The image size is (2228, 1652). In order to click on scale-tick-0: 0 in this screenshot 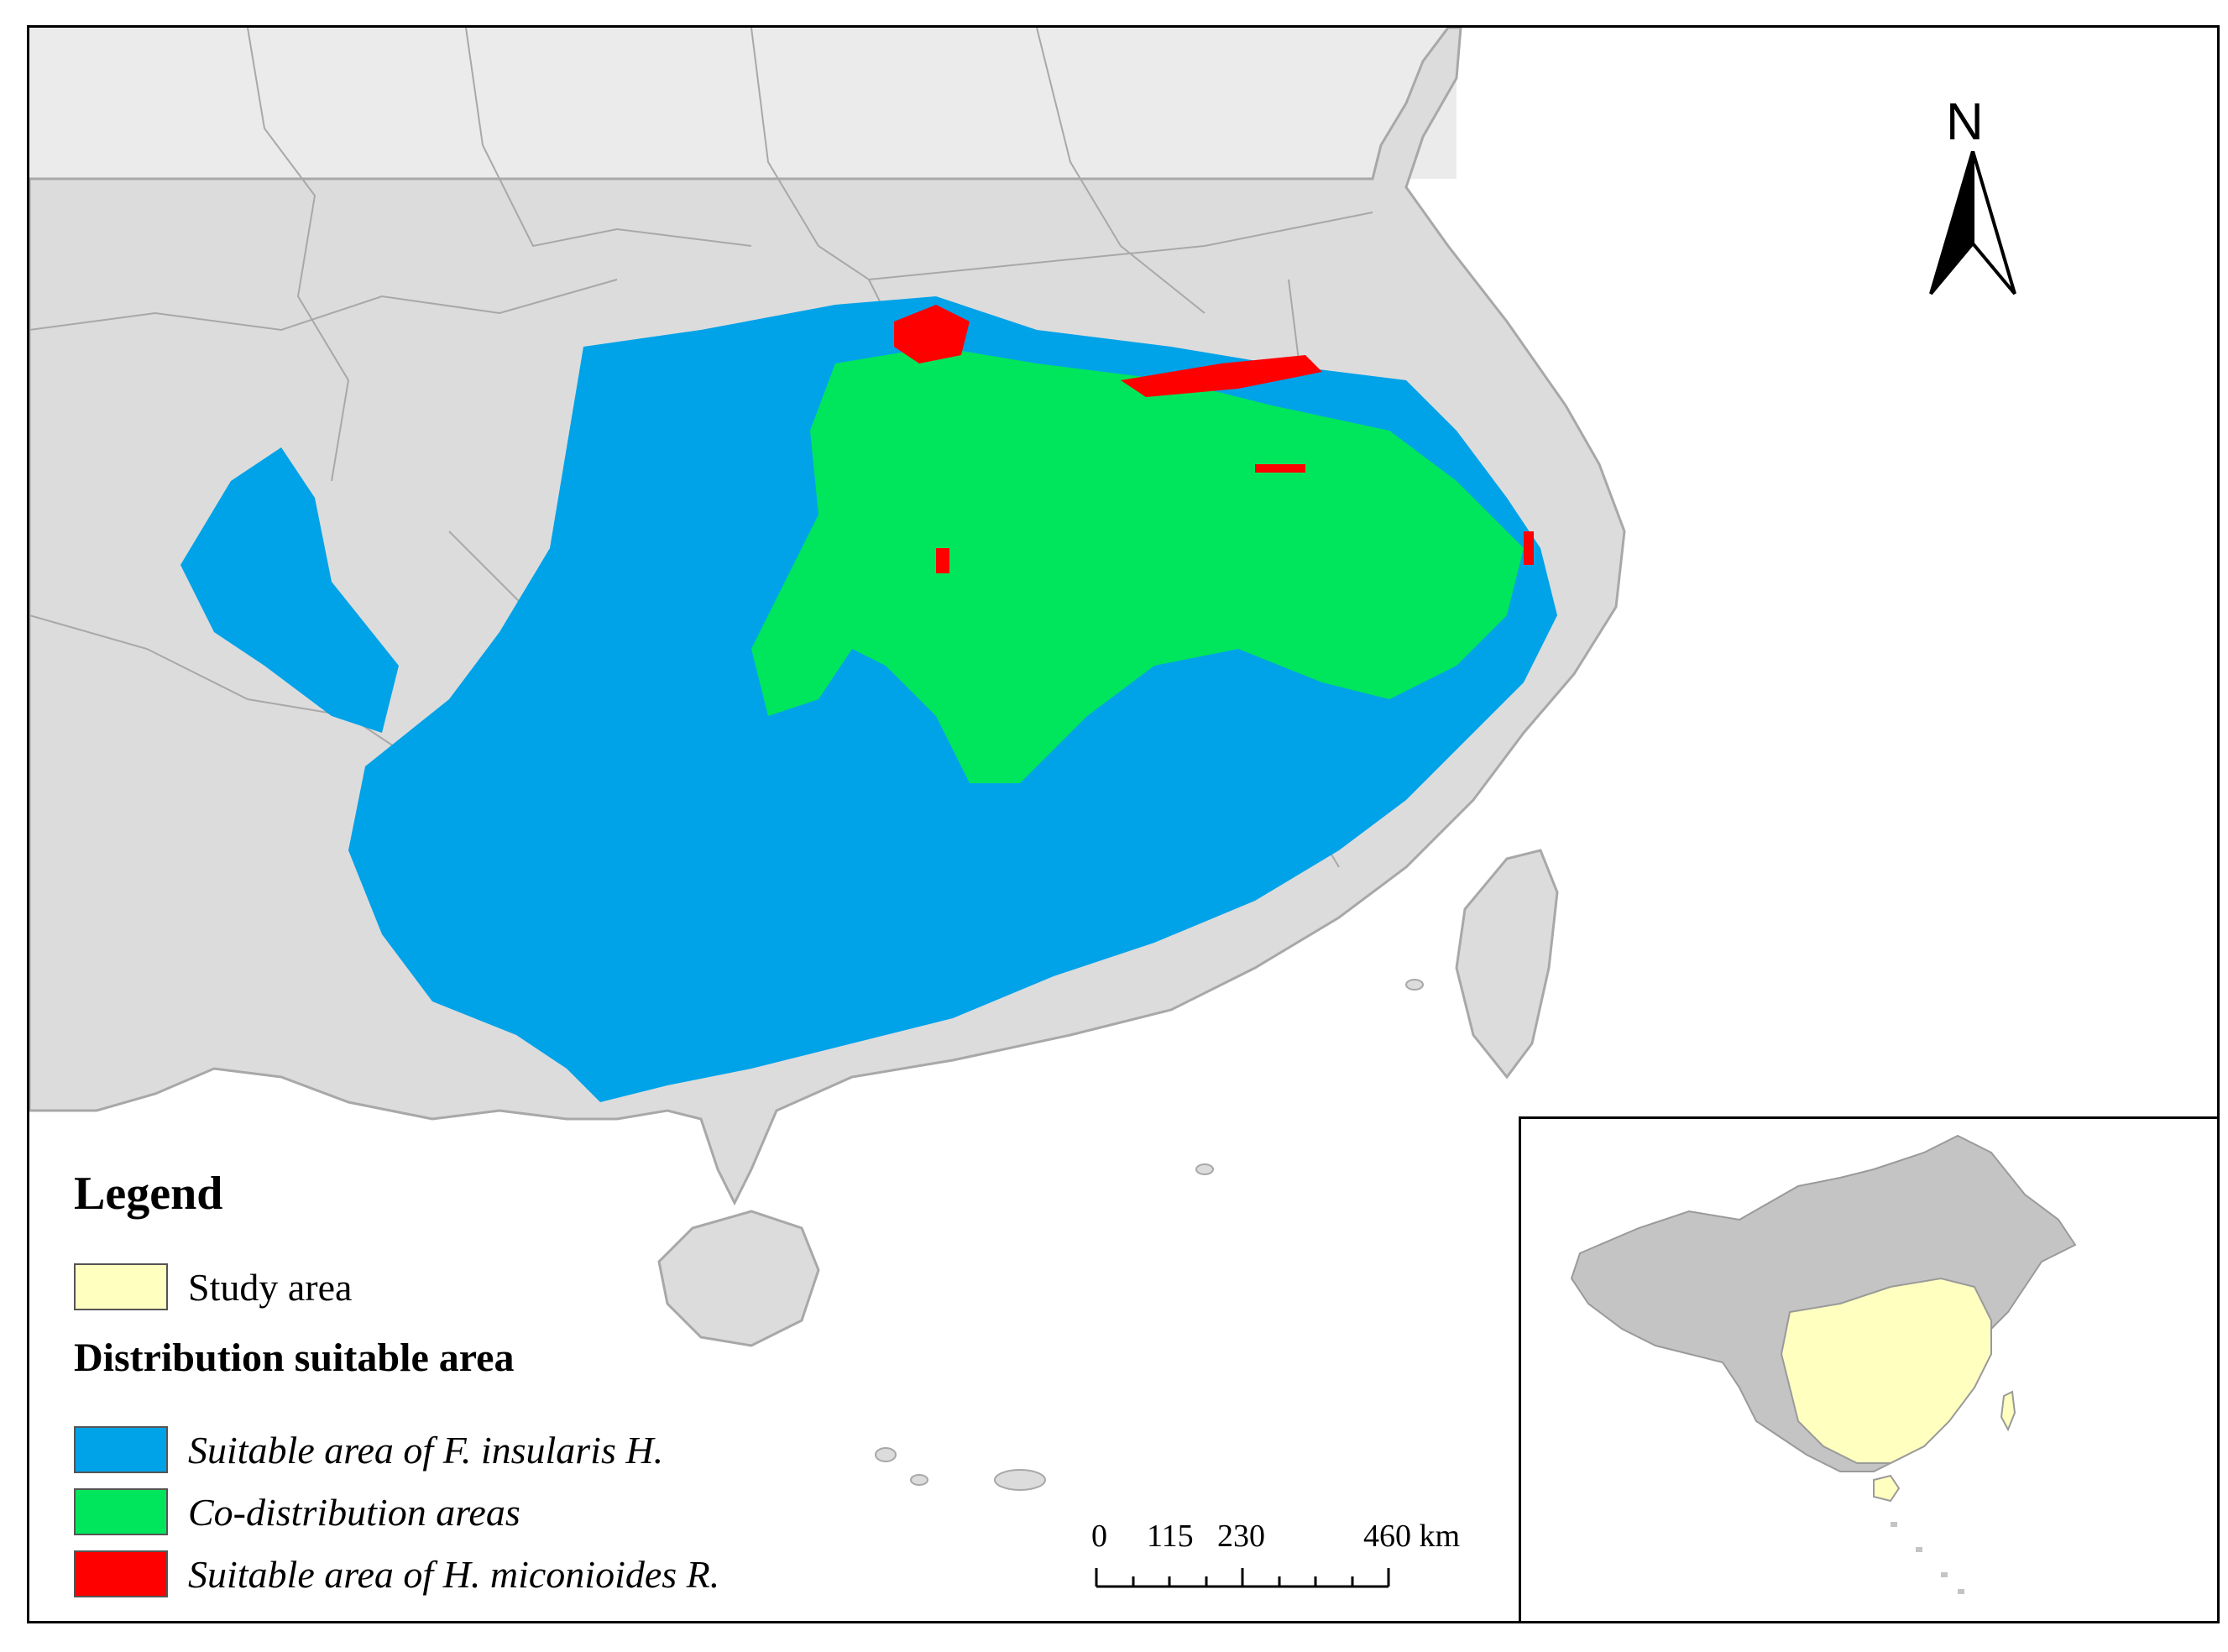, I will do `click(1099, 1537)`.